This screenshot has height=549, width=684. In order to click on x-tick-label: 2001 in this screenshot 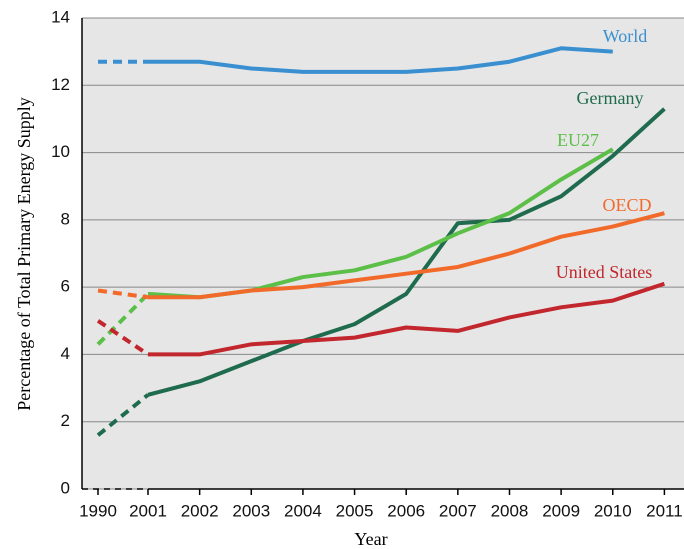, I will do `click(148, 510)`.